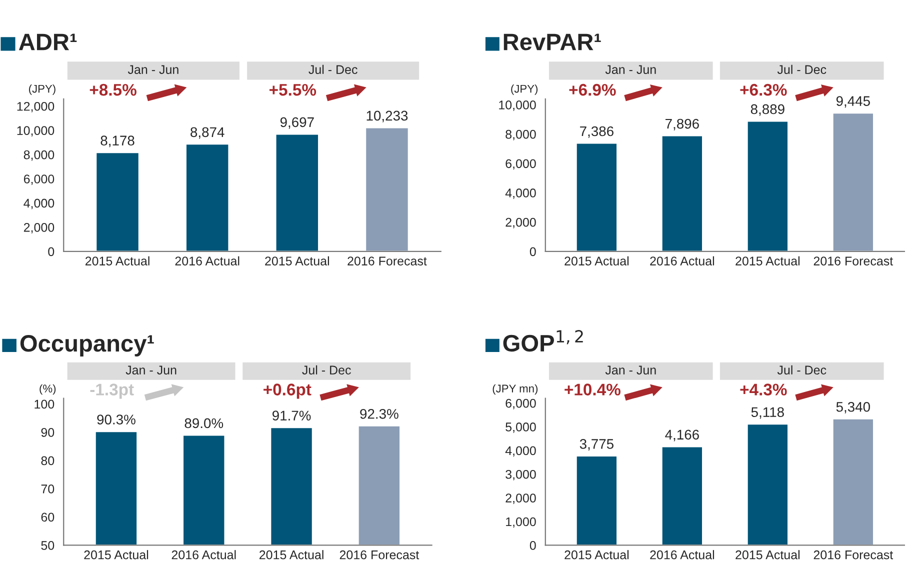 The image size is (909, 565). I want to click on chart-title: Occupancy¹, so click(87, 345).